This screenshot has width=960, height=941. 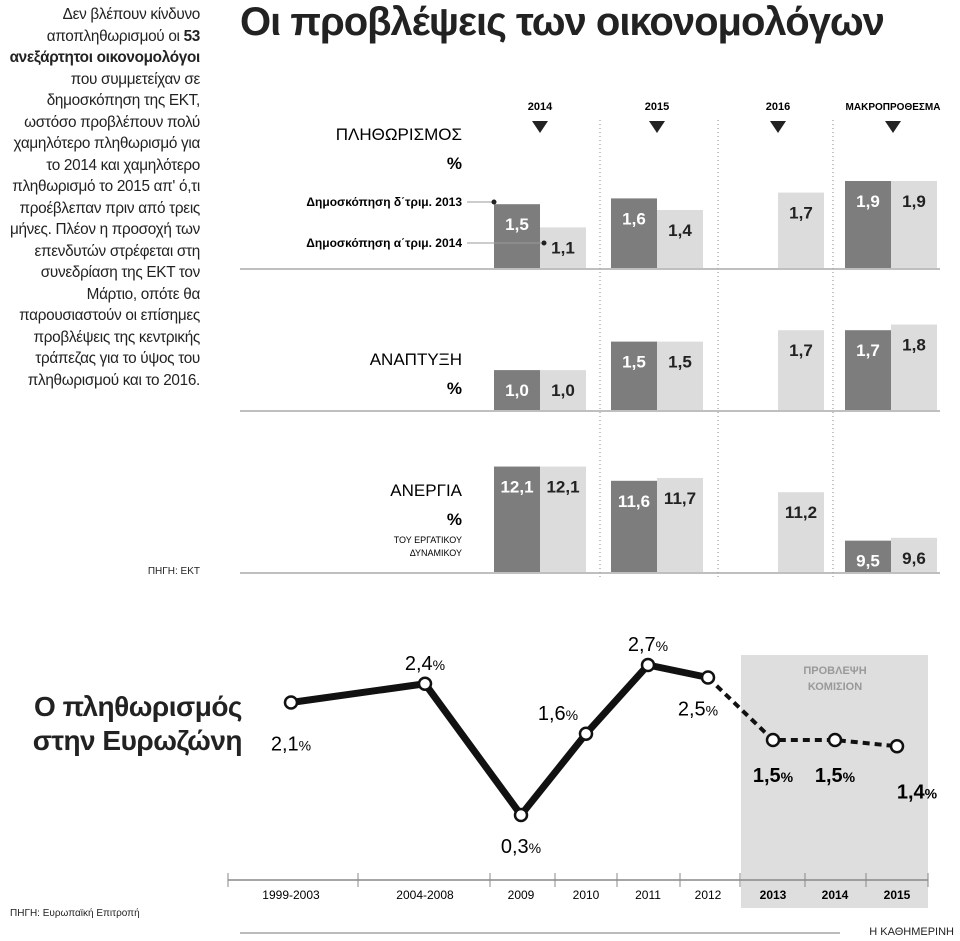 I want to click on bar-value-label: 1,8, so click(x=914, y=345).